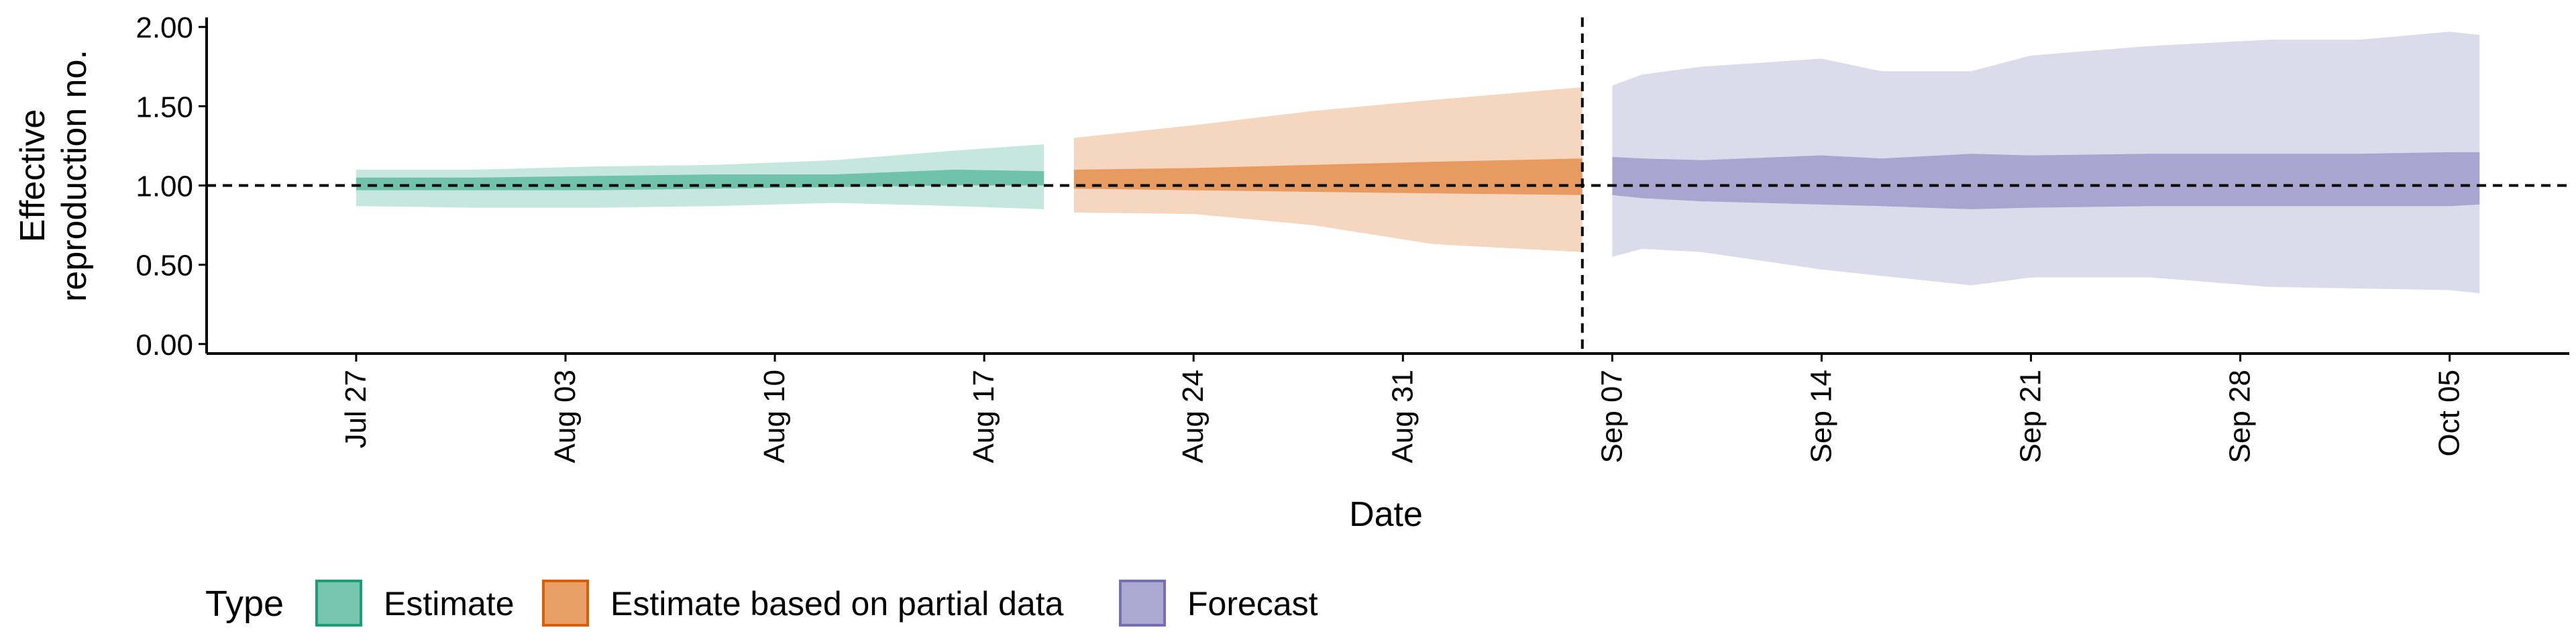 This screenshot has height=644, width=2576. Describe the element at coordinates (837, 604) in the screenshot. I see `legend-label: Estimate based on partial data` at that location.